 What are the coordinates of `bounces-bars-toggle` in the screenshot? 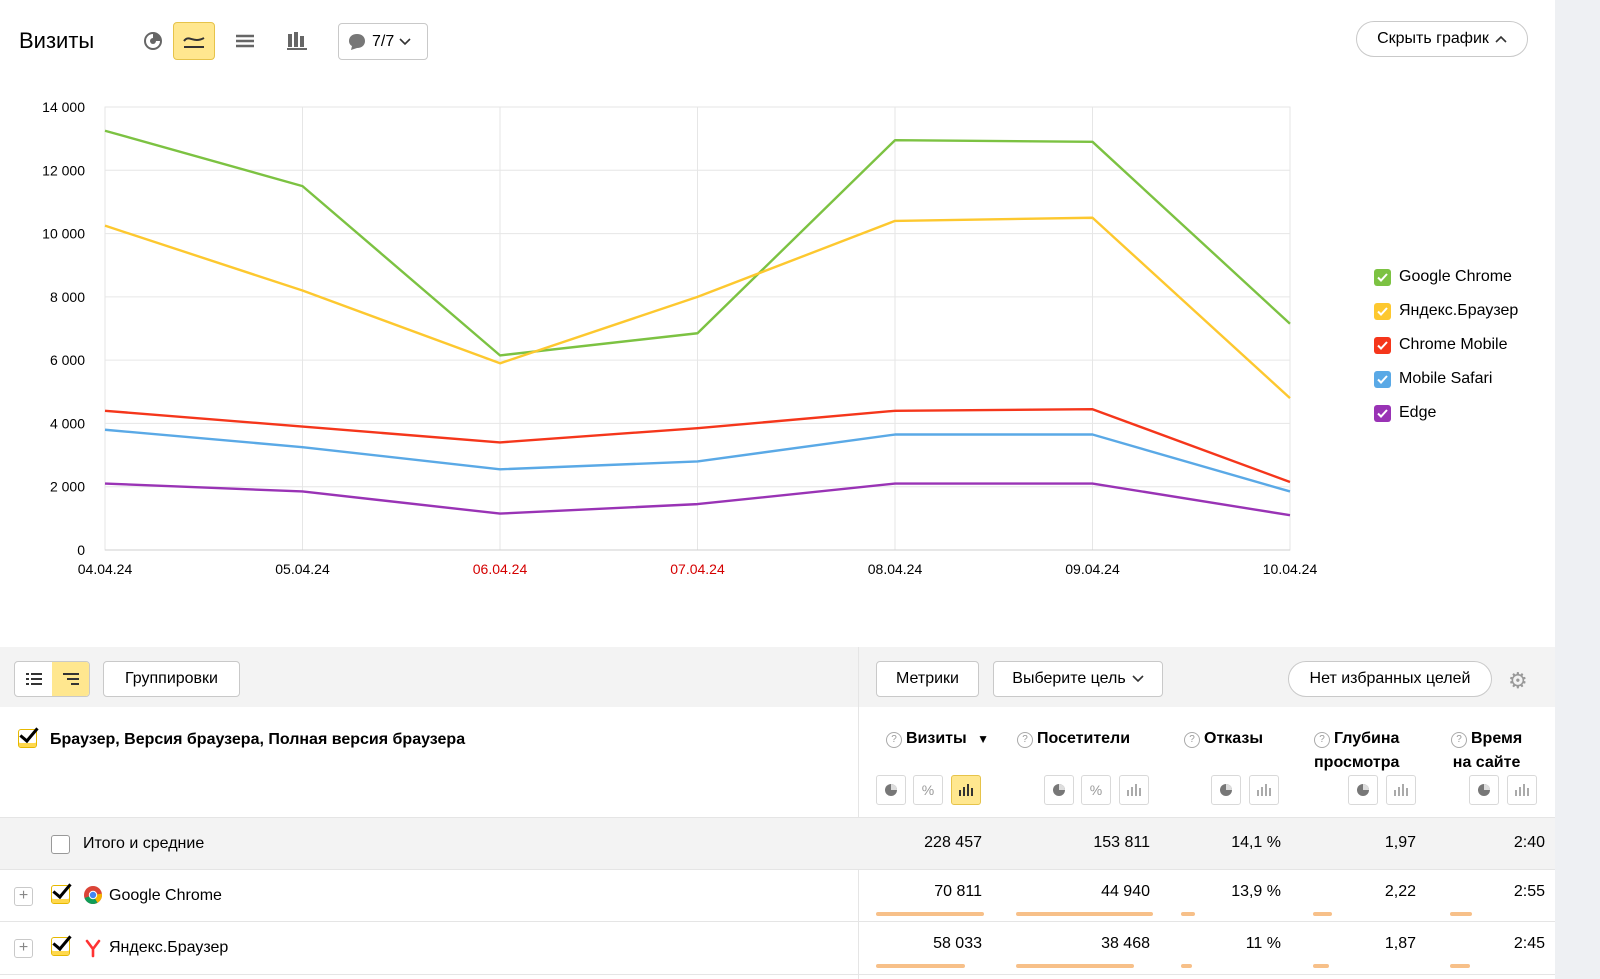 It's located at (1264, 790).